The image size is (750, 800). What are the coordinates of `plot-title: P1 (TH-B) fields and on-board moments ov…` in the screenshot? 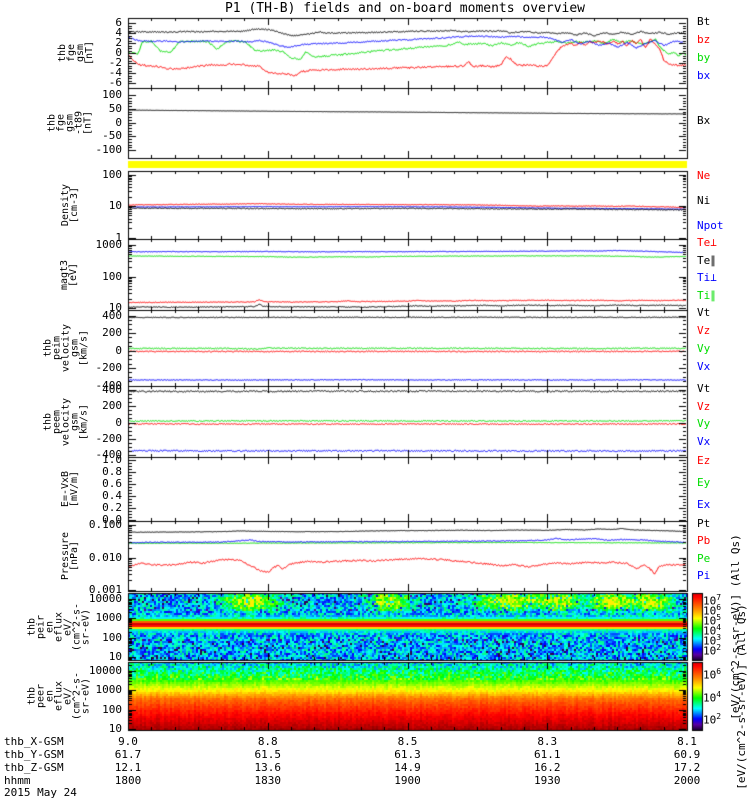 It's located at (405, 8).